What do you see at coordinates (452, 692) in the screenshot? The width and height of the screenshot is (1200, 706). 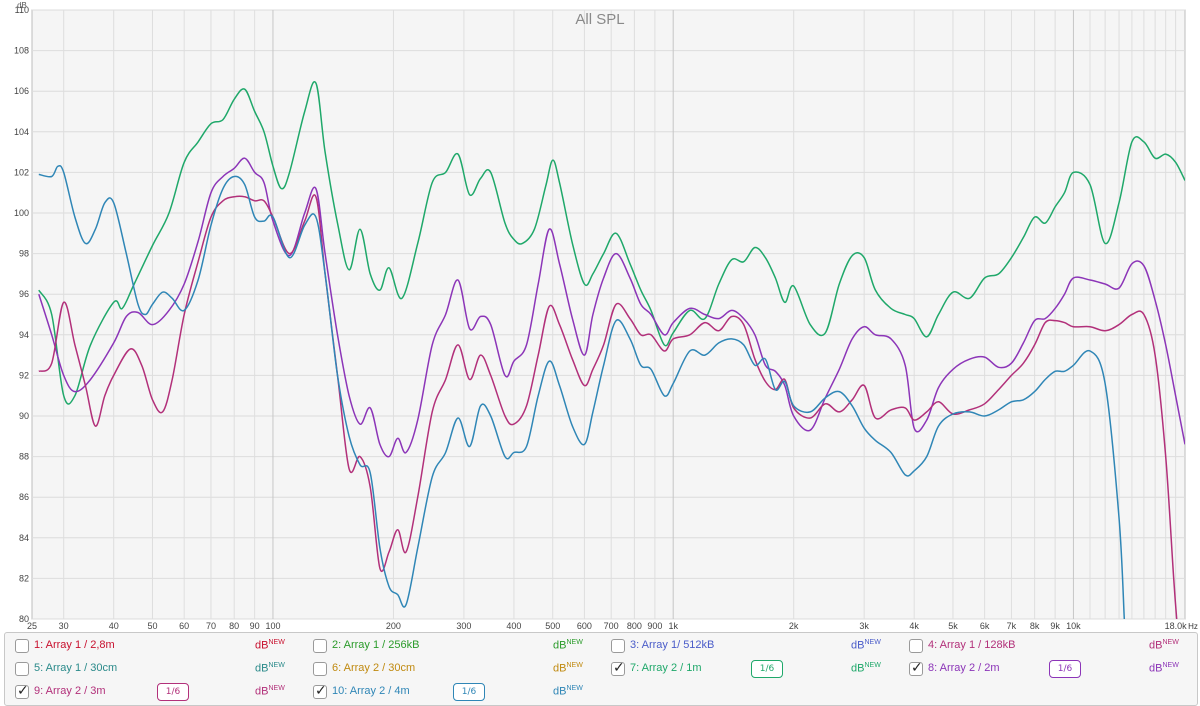 I see `legend-item-10: ✓ 10: Array 2 / 4m 1/6 dBNEW` at bounding box center [452, 692].